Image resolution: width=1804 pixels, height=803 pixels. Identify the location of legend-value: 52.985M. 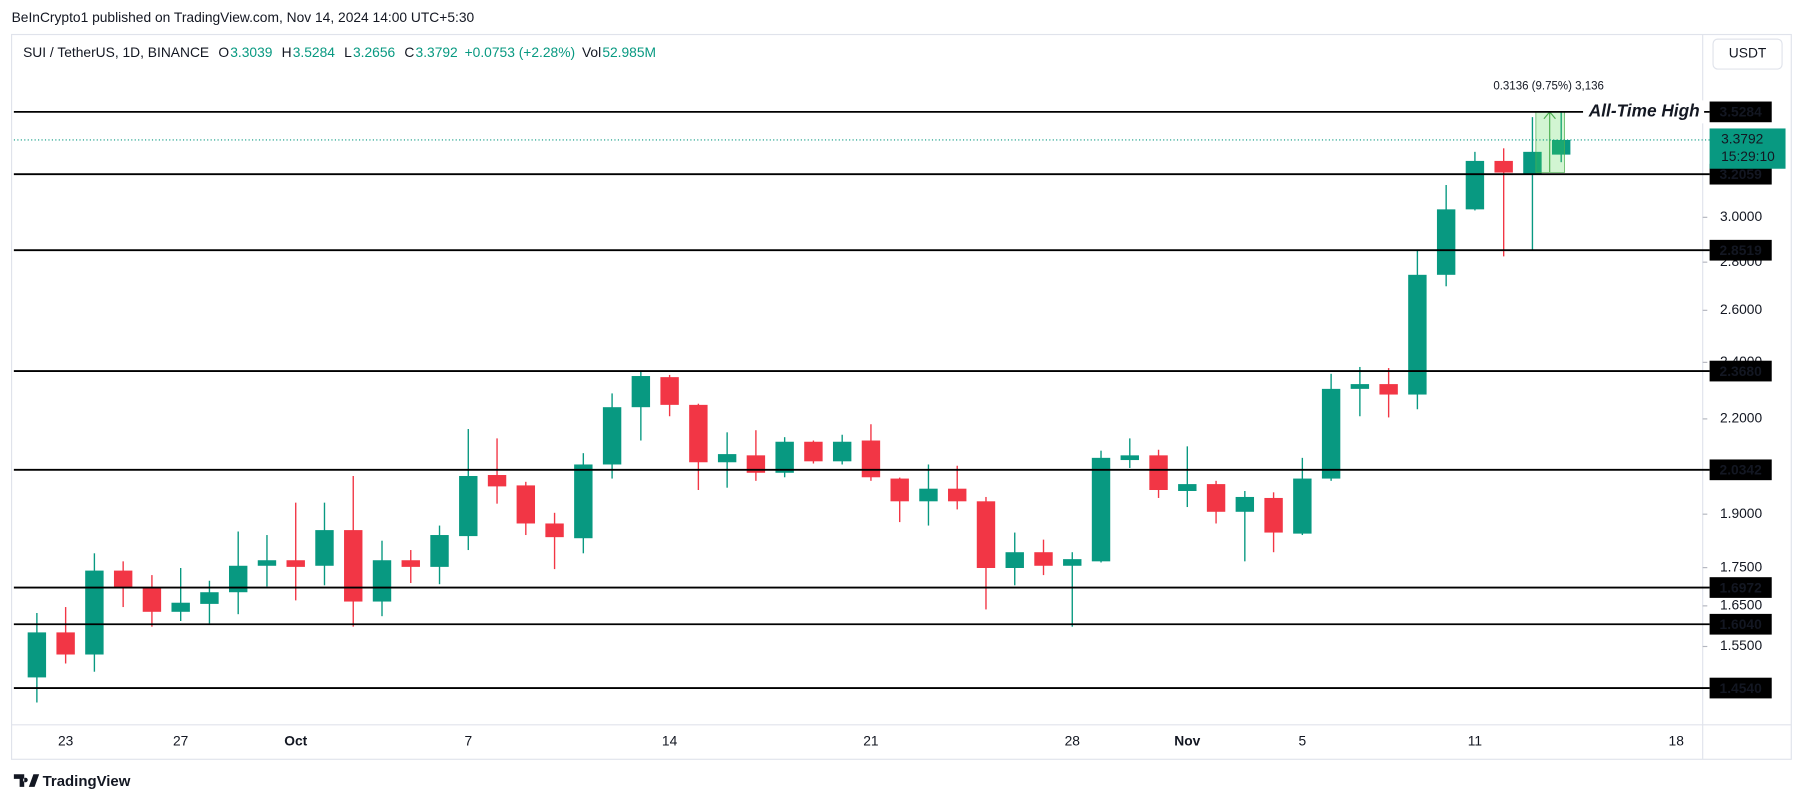
(629, 52).